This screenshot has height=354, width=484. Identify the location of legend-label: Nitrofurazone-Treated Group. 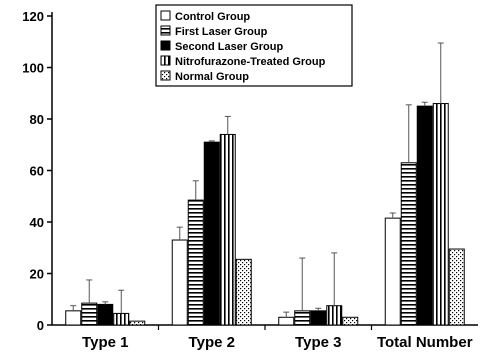
(250, 62).